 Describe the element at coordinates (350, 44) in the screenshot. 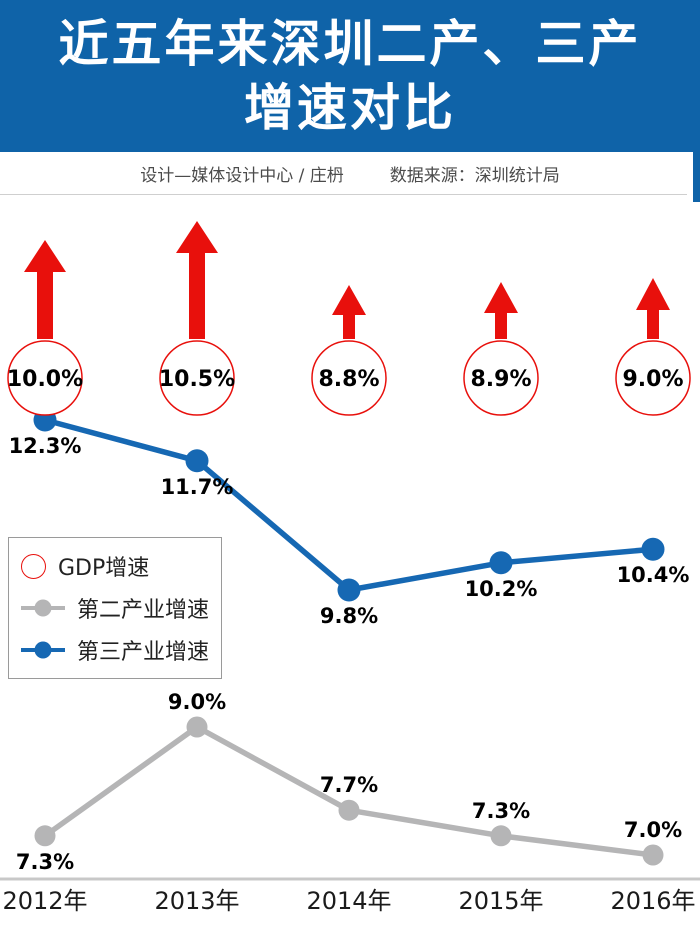

I see `page-title-line1: 近五年来深圳二产、三产` at that location.